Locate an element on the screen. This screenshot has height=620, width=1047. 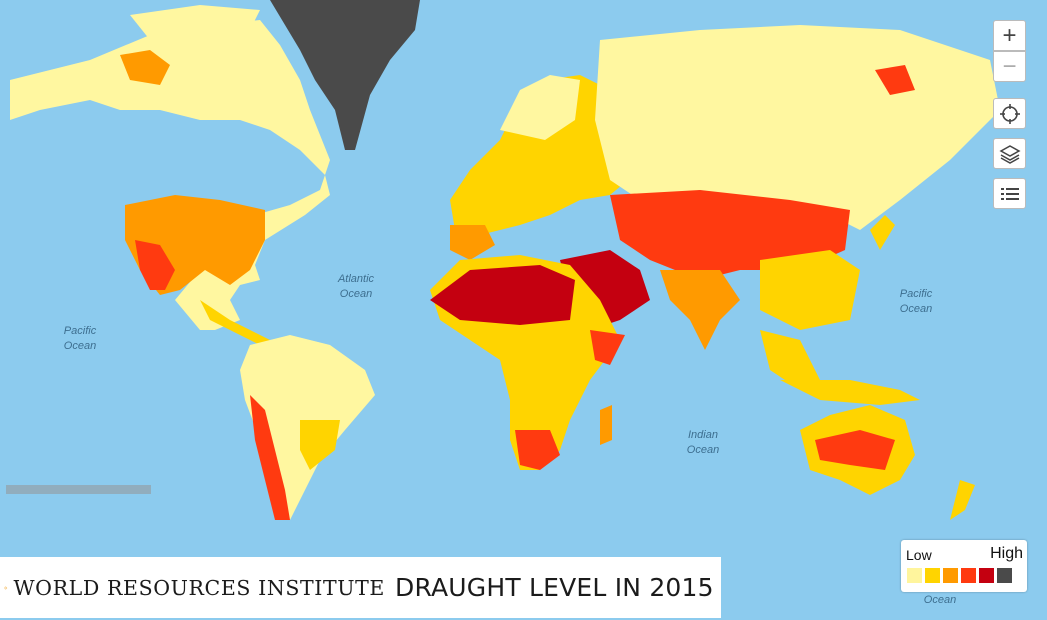
layers-icon is located at coordinates (1009, 154).